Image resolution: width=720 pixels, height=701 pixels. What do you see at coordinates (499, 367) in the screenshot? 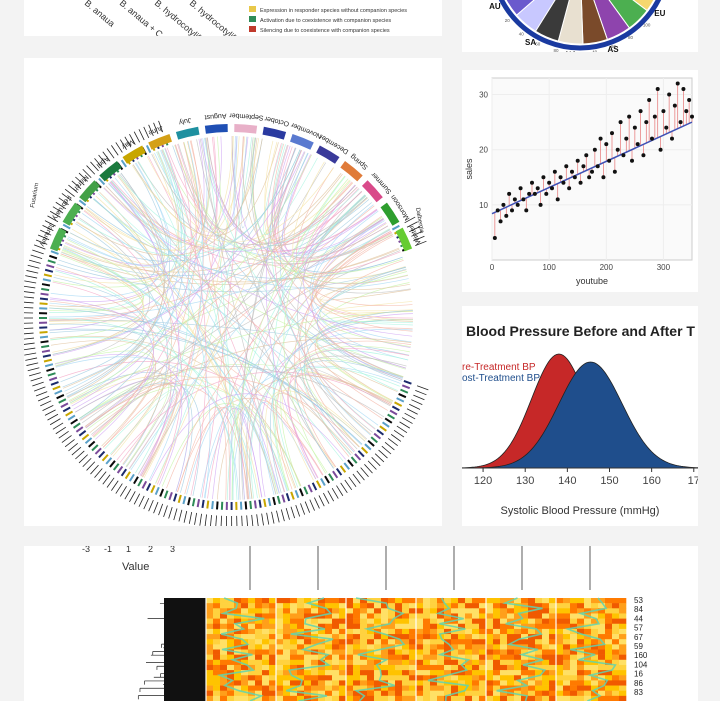
I see `legend-label: re-Treatment BP` at bounding box center [499, 367].